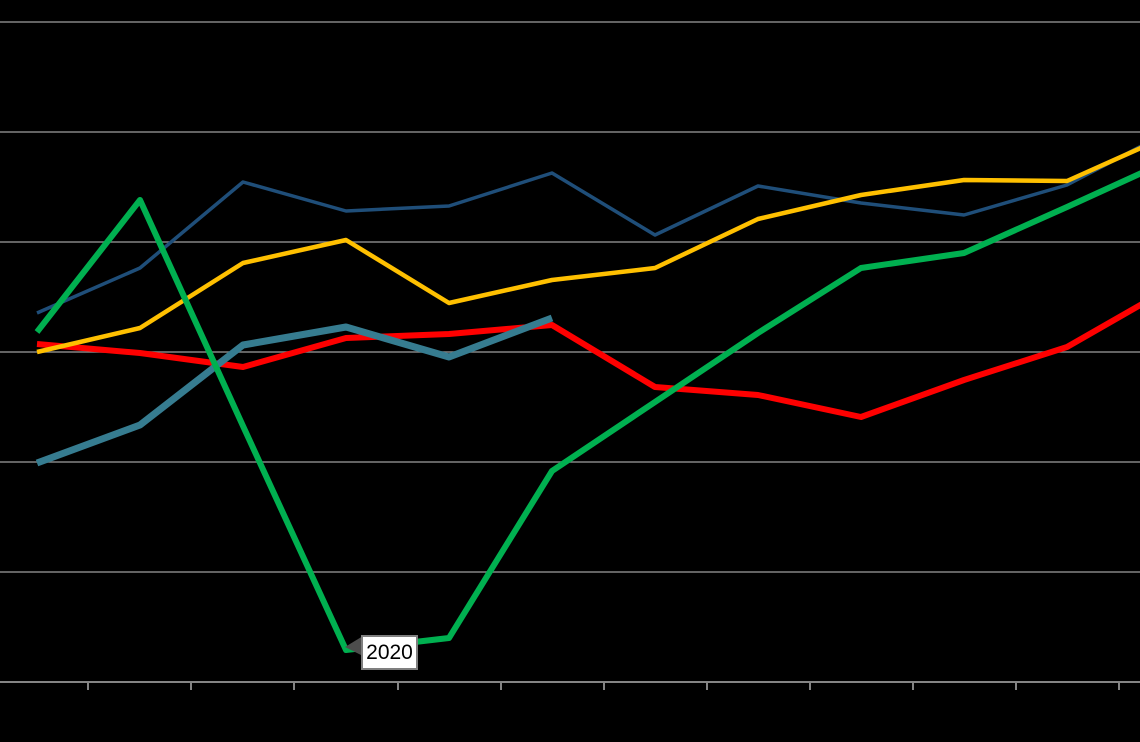 Image resolution: width=1140 pixels, height=742 pixels. I want to click on callout-pointer, so click(354, 646).